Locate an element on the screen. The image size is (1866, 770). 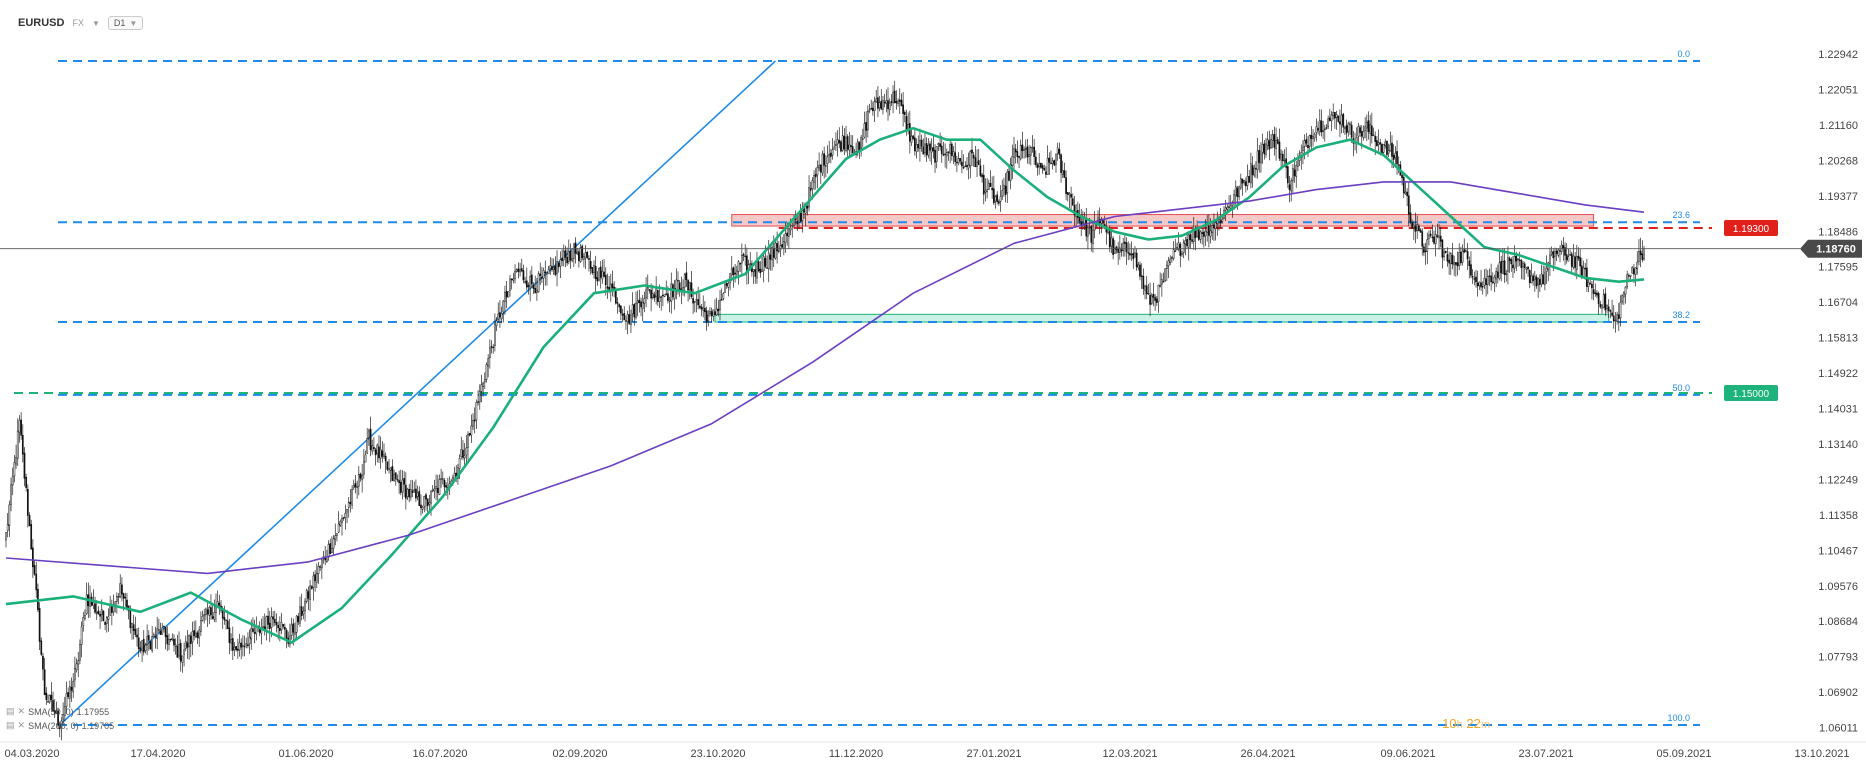
indicator-legend-sma50: ▤ ✕ SMA(50, 0) 1.17955 is located at coordinates (57, 711).